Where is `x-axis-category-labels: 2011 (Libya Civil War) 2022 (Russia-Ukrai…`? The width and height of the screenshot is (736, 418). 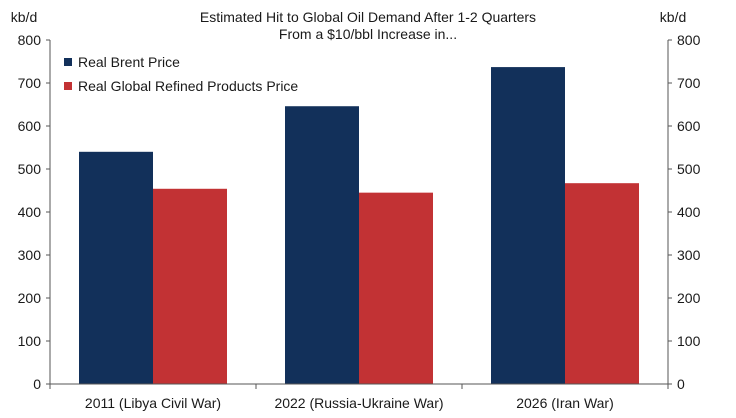 x-axis-category-labels: 2011 (Libya Civil War) 2022 (Russia-Ukrai… is located at coordinates (349, 403).